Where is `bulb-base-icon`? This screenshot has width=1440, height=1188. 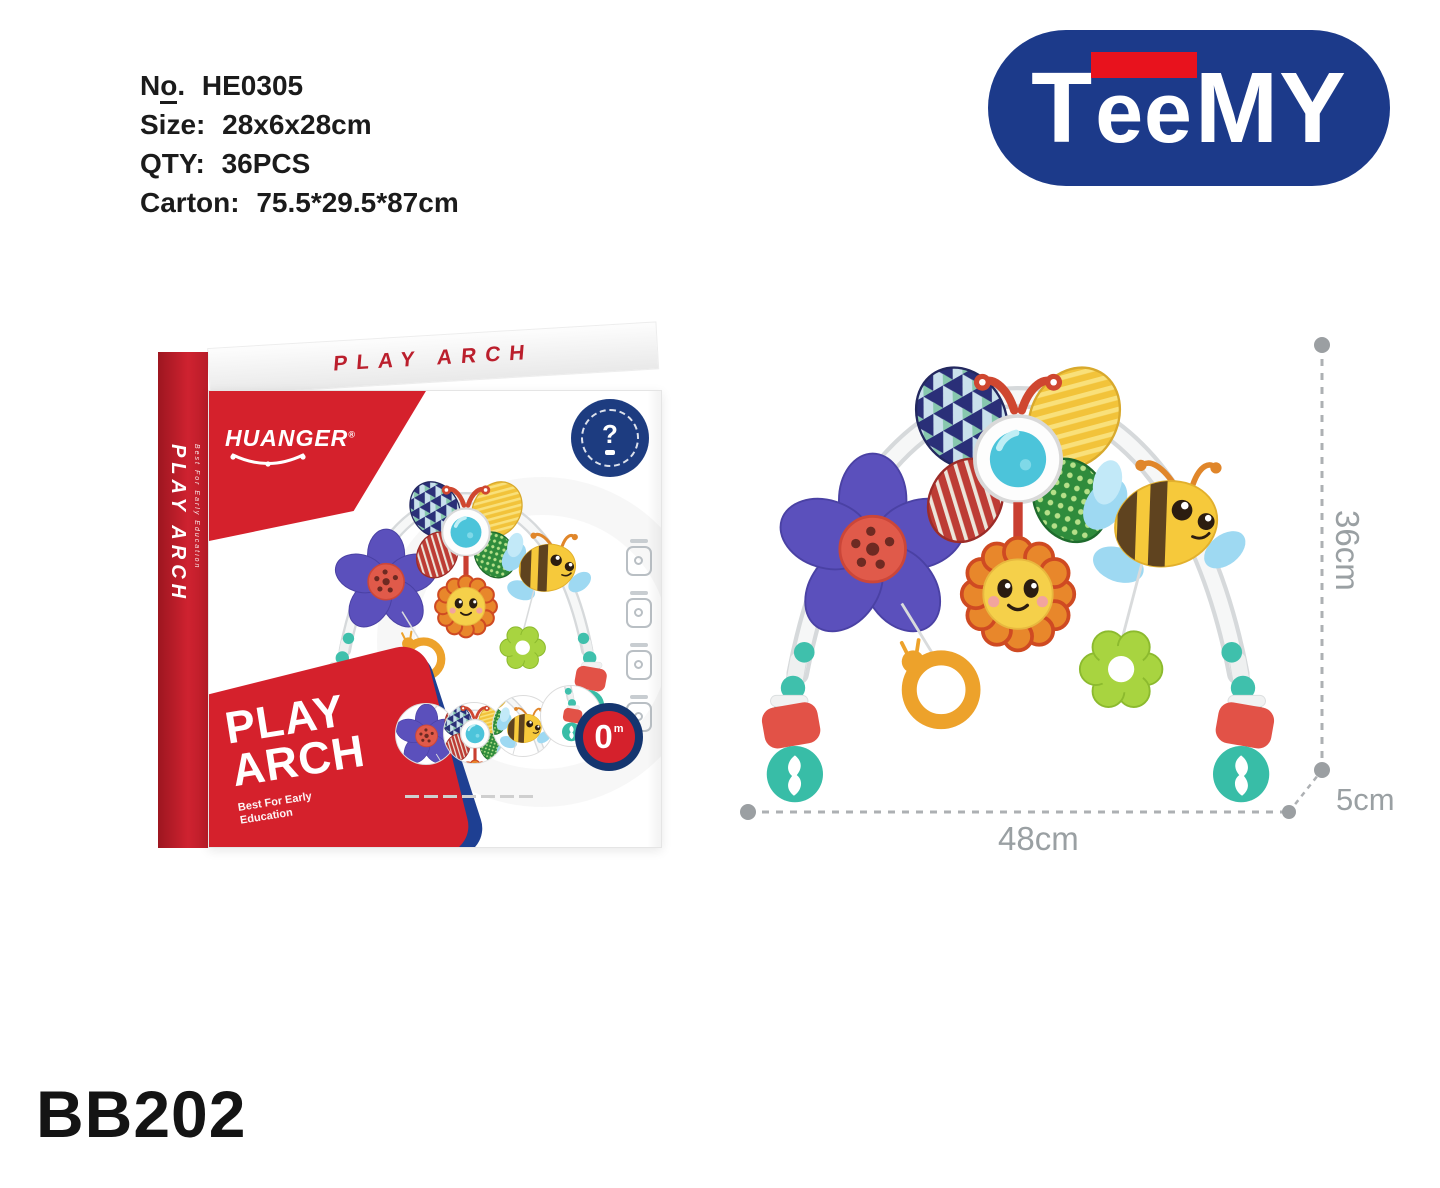
bulb-base-icon is located at coordinates (610, 452).